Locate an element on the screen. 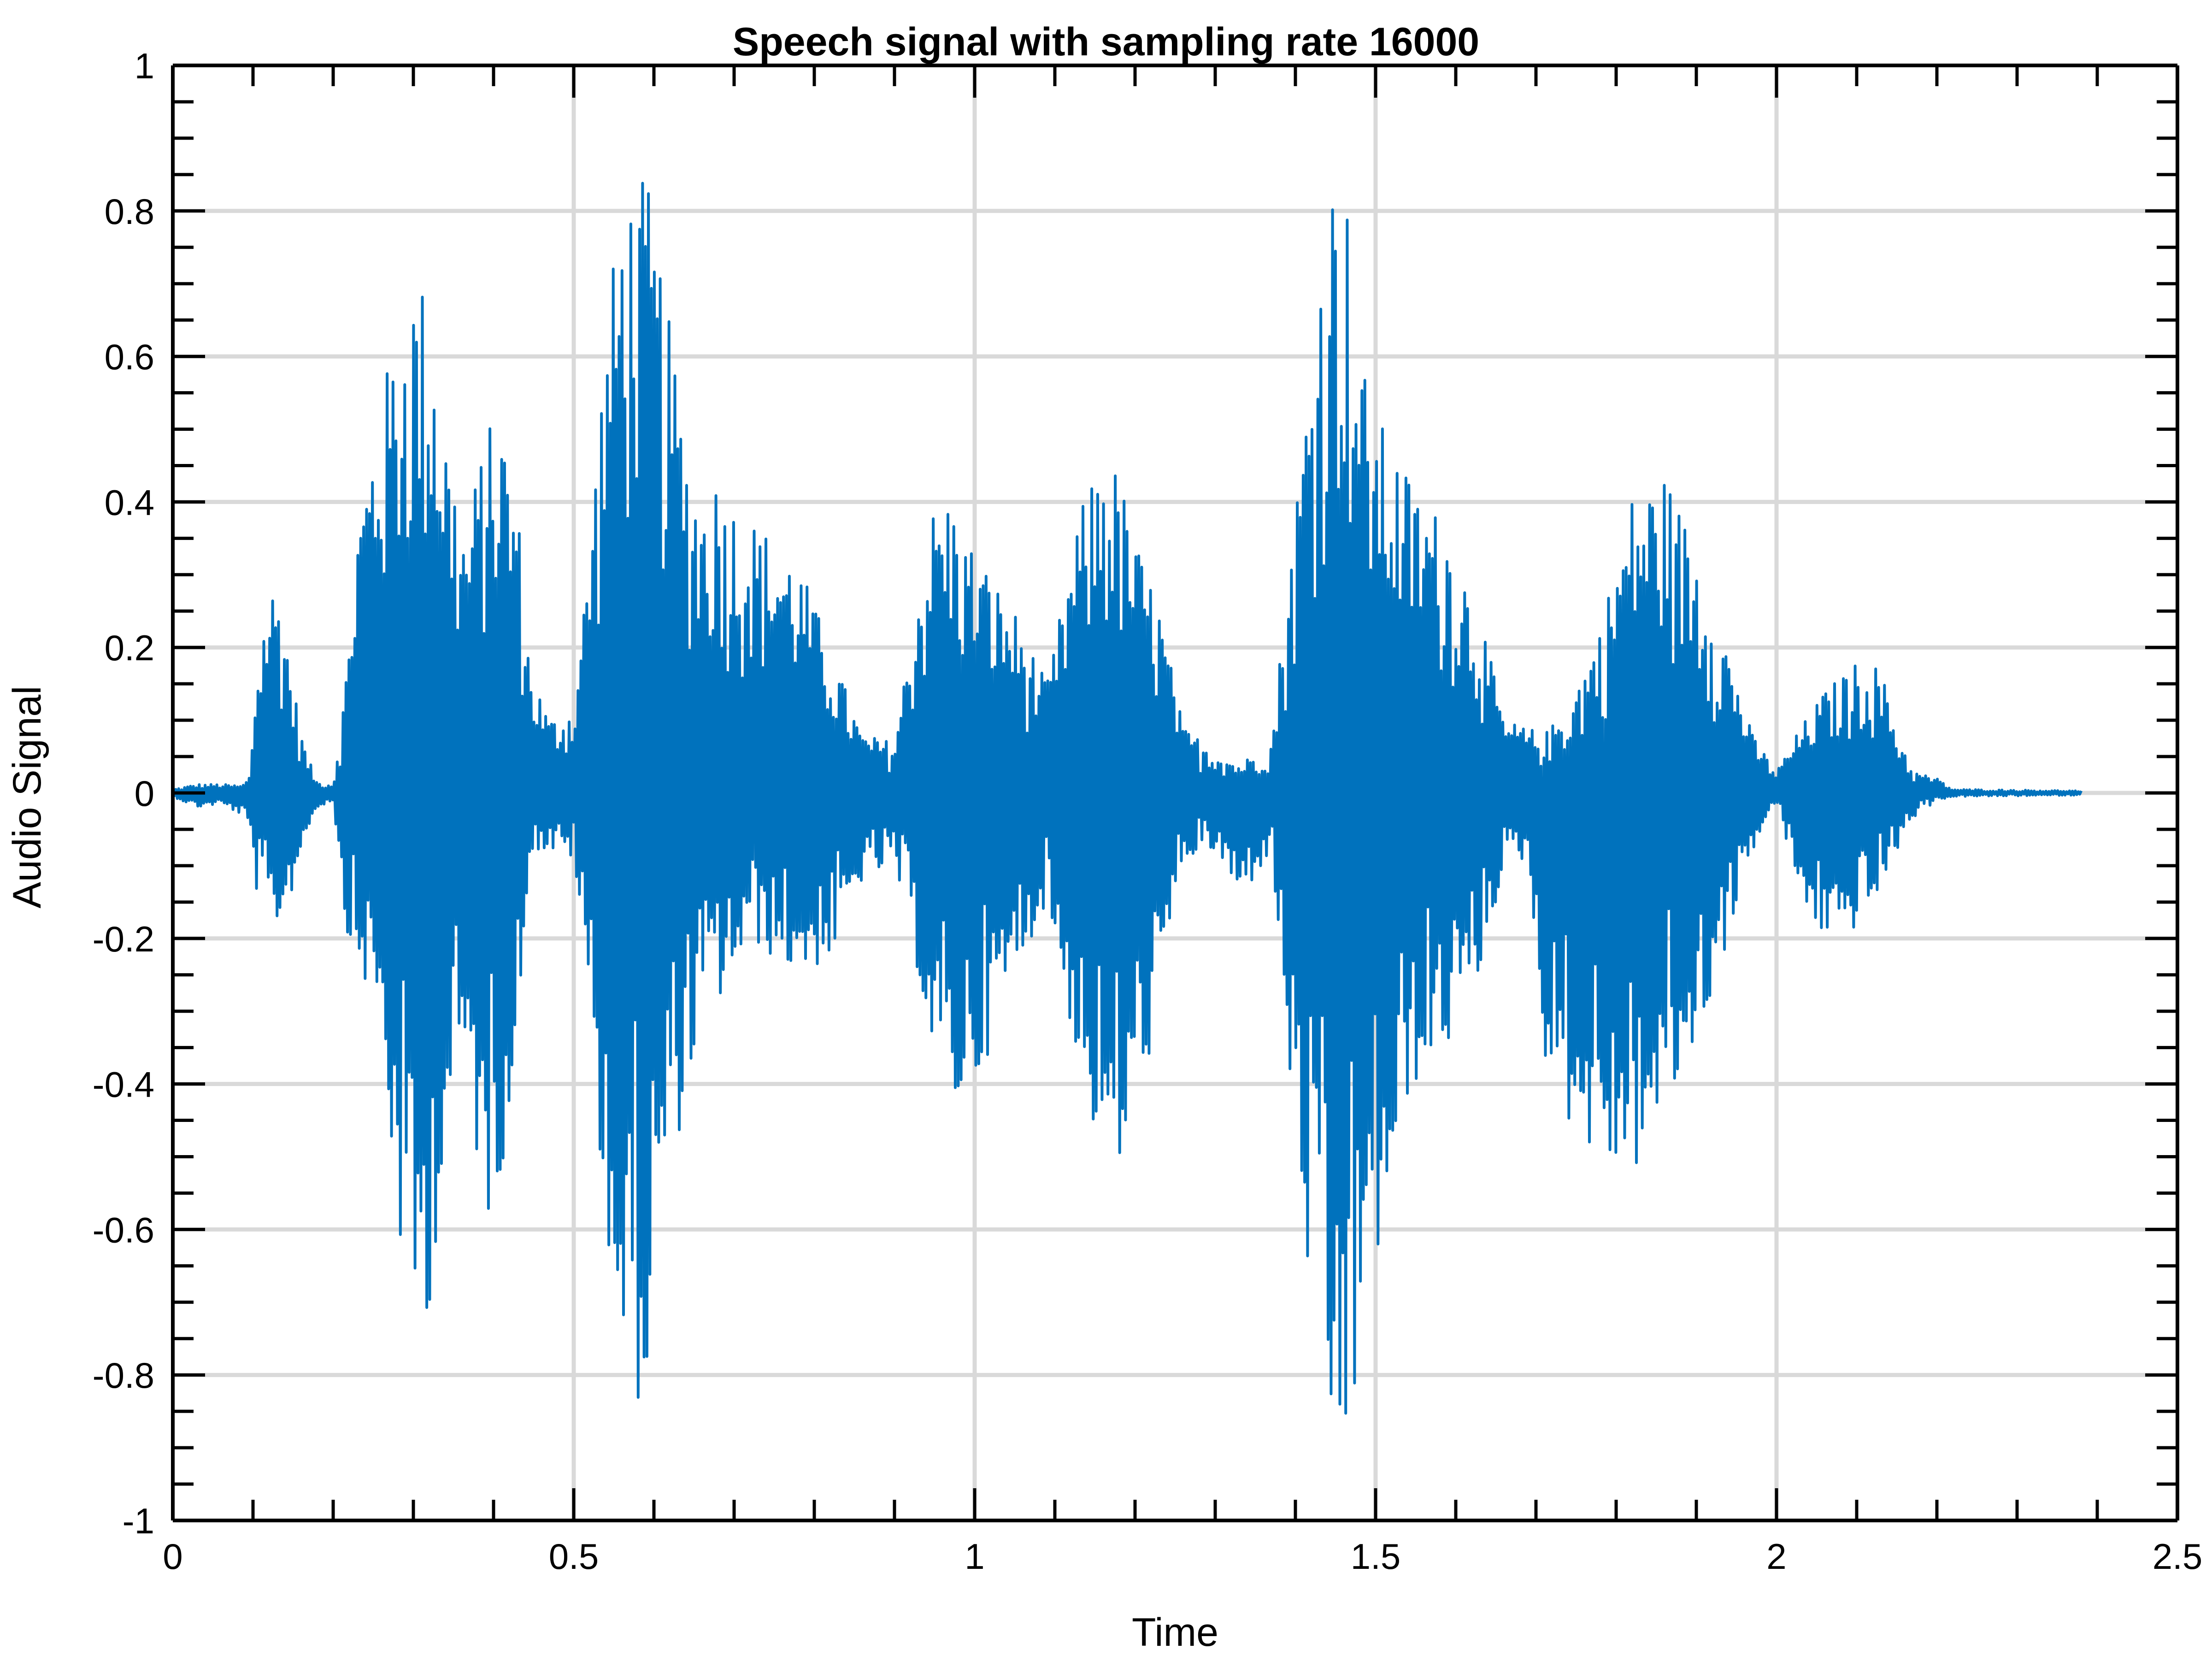 This screenshot has height=1661, width=2212. x-tick-label: 2 is located at coordinates (1776, 1556).